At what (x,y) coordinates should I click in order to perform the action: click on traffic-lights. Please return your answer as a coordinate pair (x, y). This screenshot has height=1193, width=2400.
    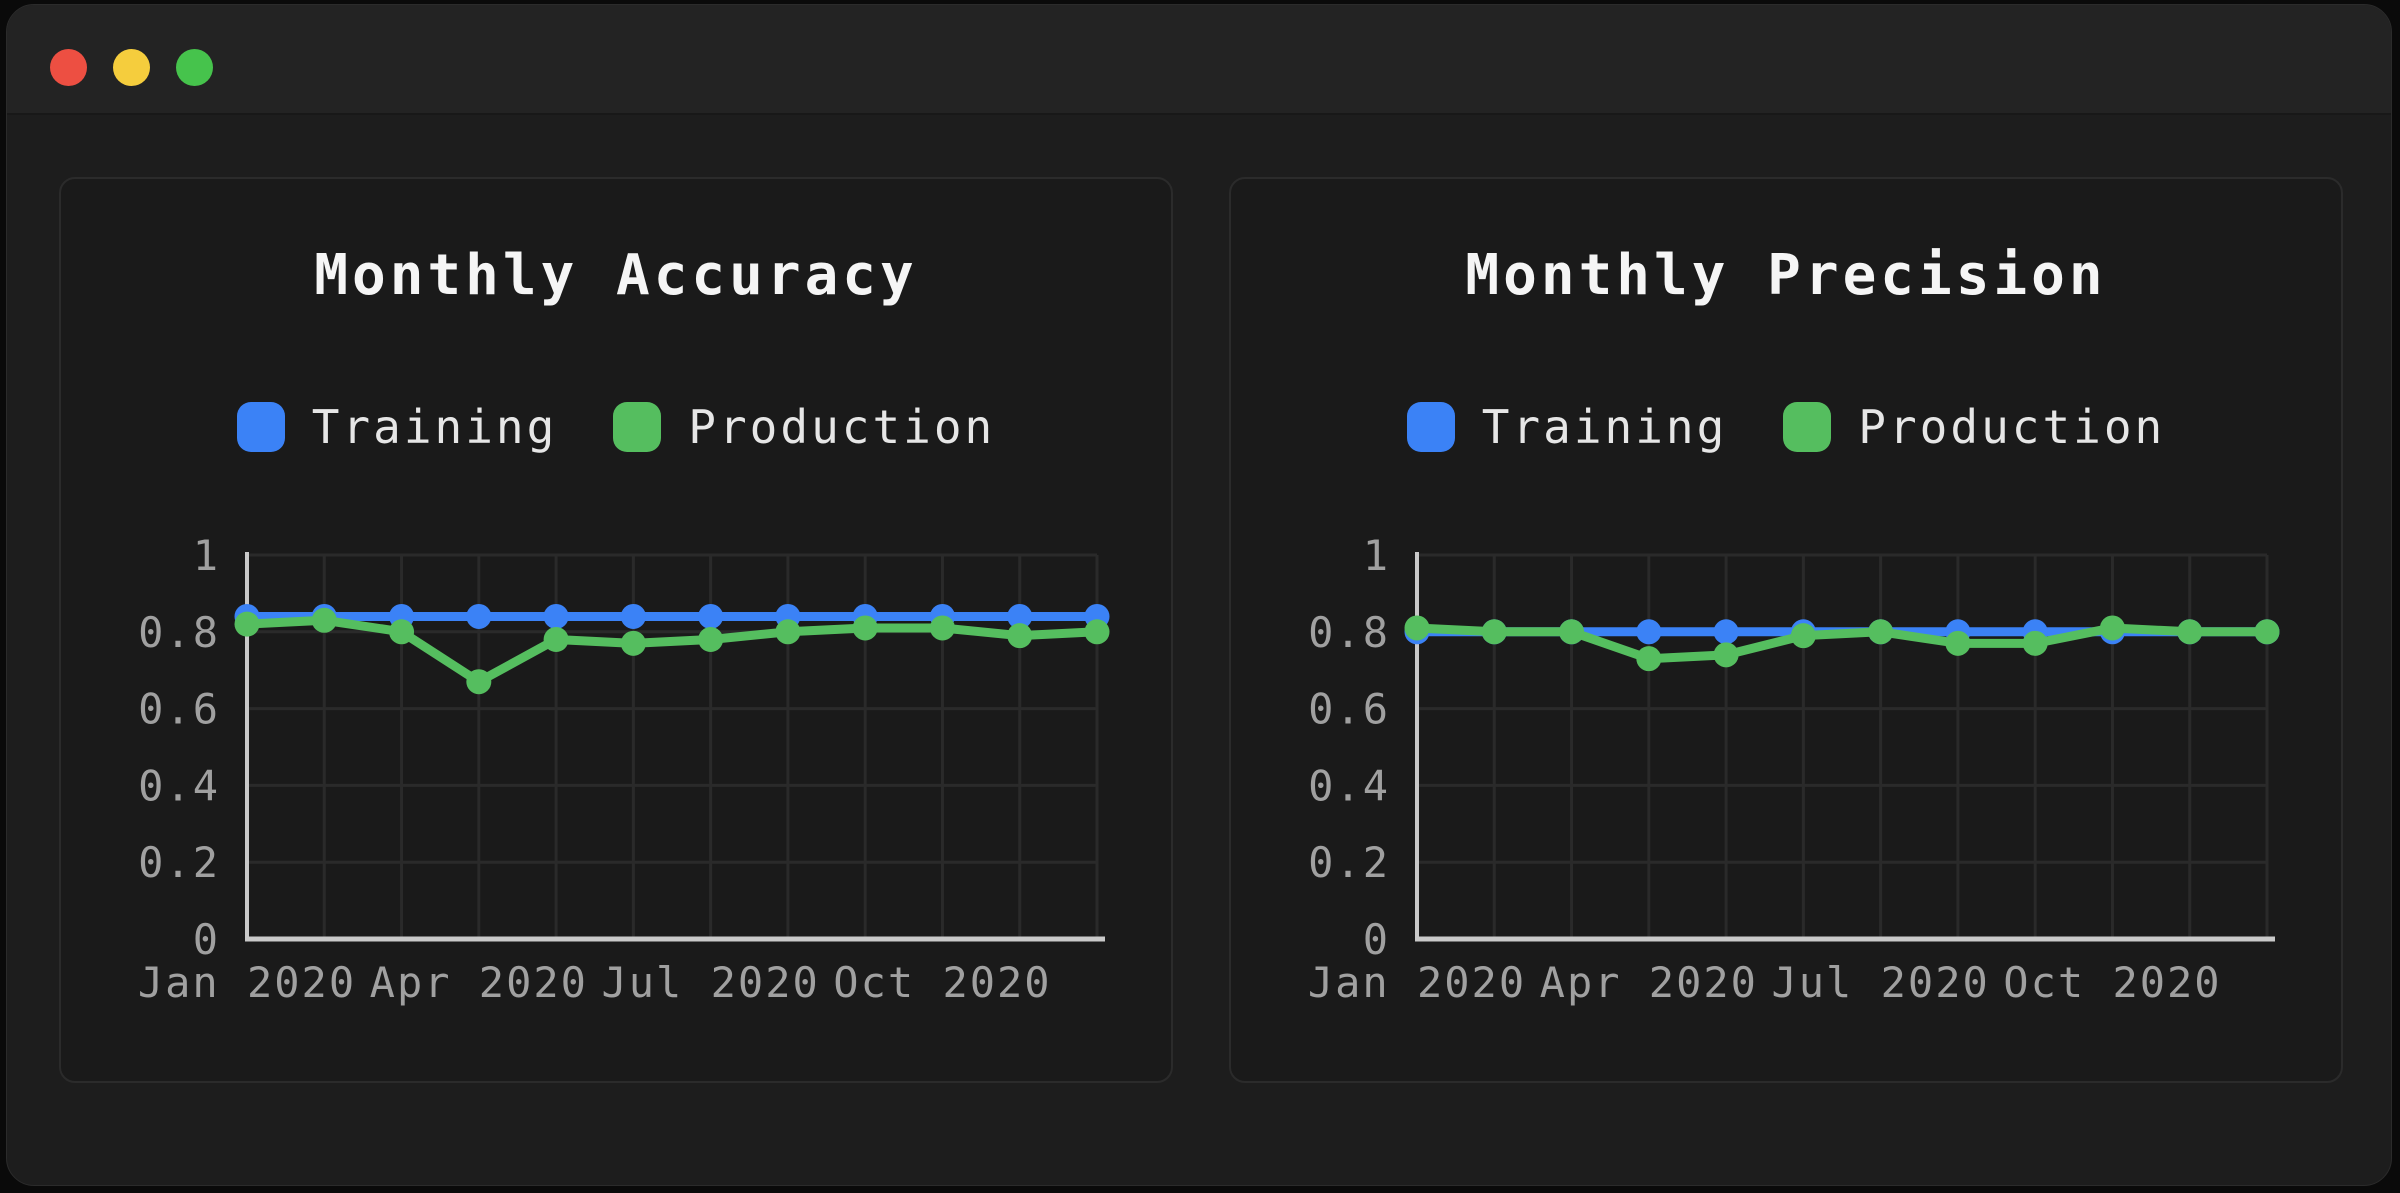
    Looking at the image, I should click on (131, 67).